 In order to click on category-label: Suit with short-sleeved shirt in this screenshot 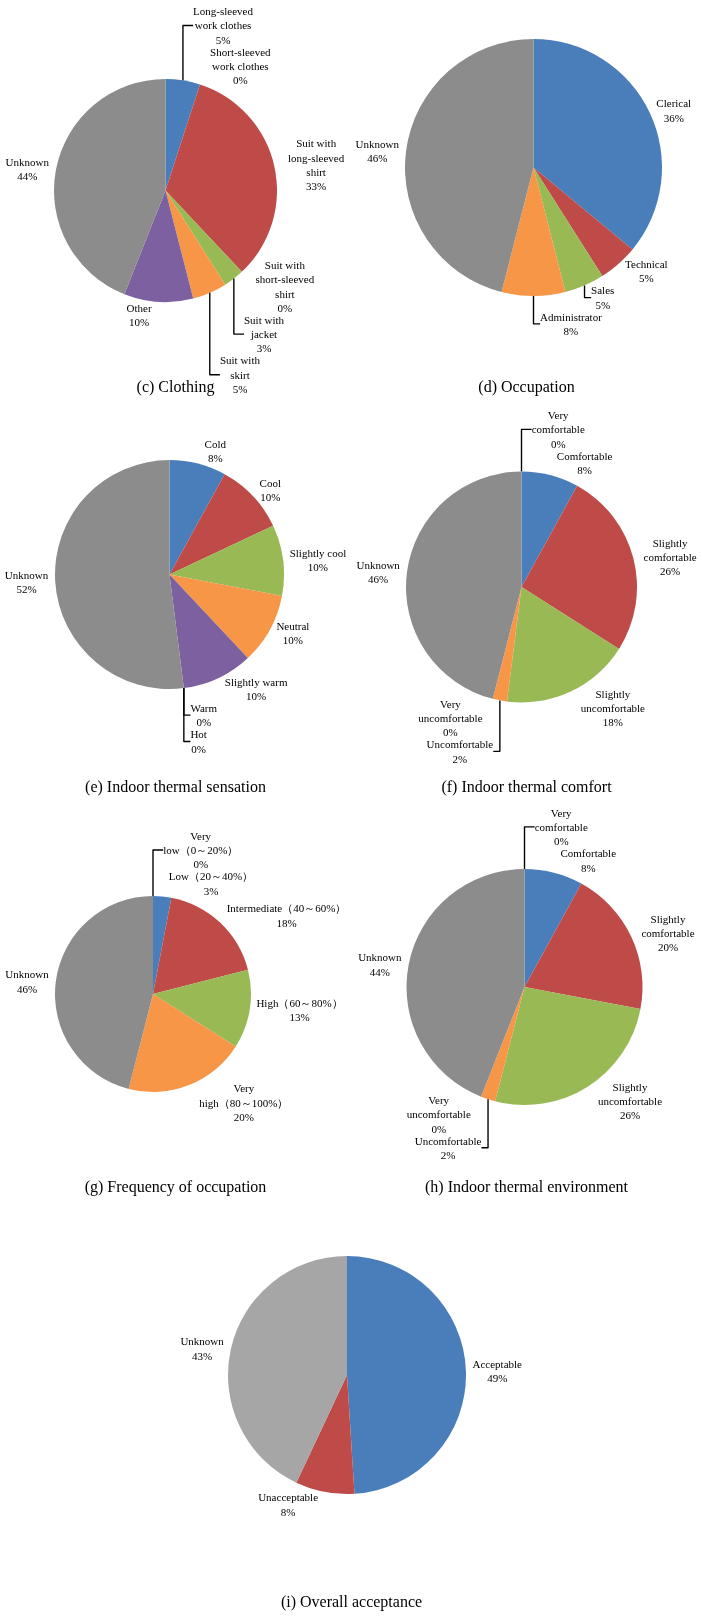, I will do `click(285, 279)`.